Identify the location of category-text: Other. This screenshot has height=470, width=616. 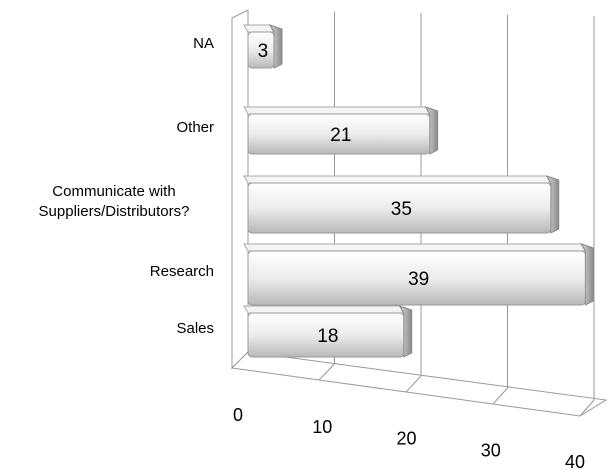
(195, 127).